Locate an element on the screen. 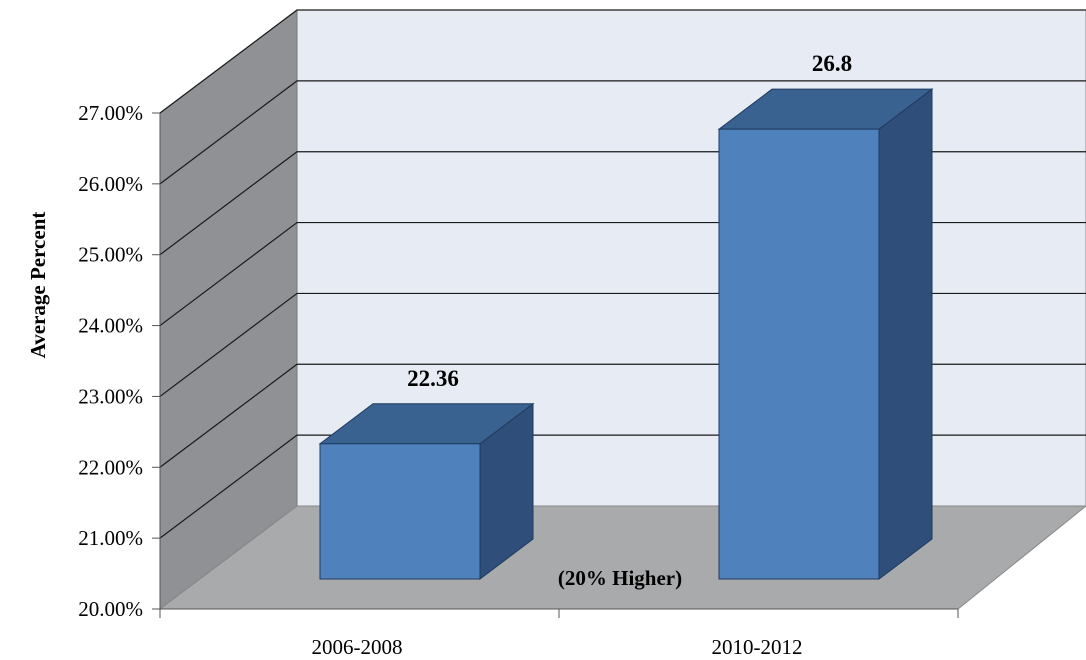  y-tick-label: 25.00% is located at coordinates (110, 255).